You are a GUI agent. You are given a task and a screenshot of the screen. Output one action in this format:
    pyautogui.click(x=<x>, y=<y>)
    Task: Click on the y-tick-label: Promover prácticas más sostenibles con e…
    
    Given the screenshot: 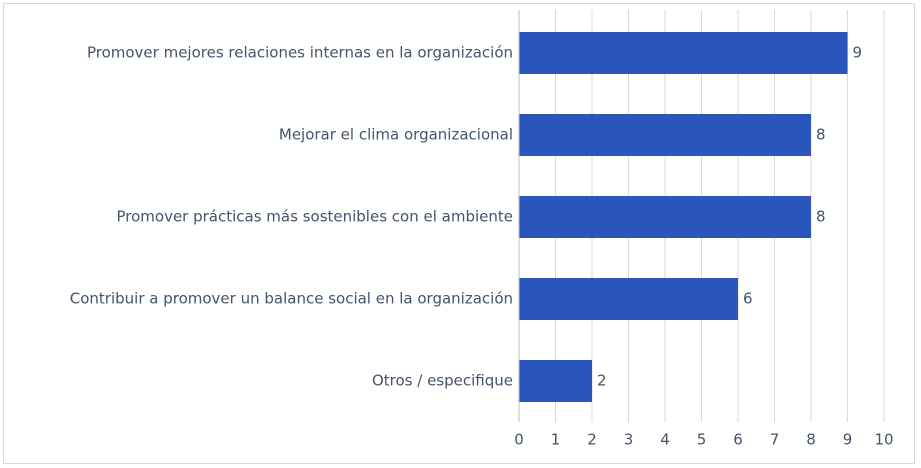 What is the action you would take?
    pyautogui.click(x=314, y=217)
    